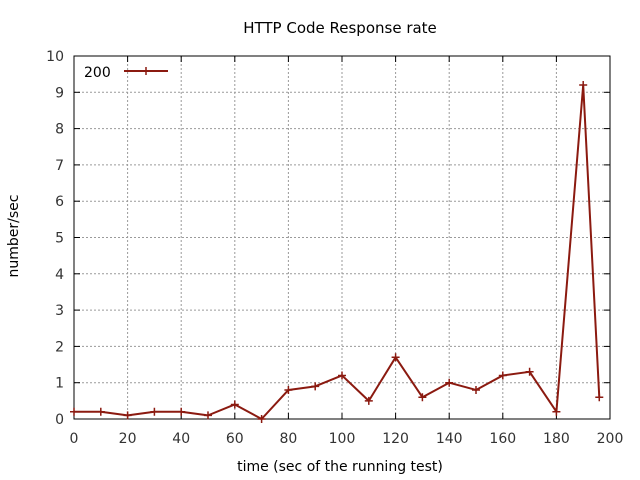 Image resolution: width=640 pixels, height=480 pixels. I want to click on y-tick-label: 8, so click(59, 130).